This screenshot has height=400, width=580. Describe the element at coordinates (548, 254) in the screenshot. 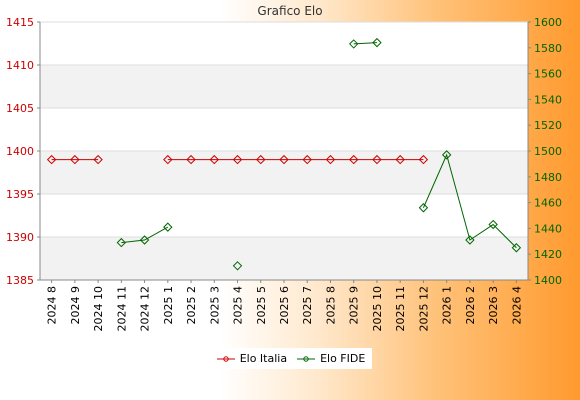

I see `y-right-tick-label: 1420` at that location.